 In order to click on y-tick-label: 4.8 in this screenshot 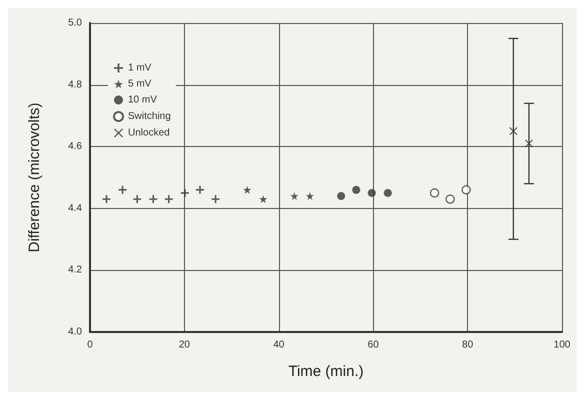, I will do `click(75, 84)`.